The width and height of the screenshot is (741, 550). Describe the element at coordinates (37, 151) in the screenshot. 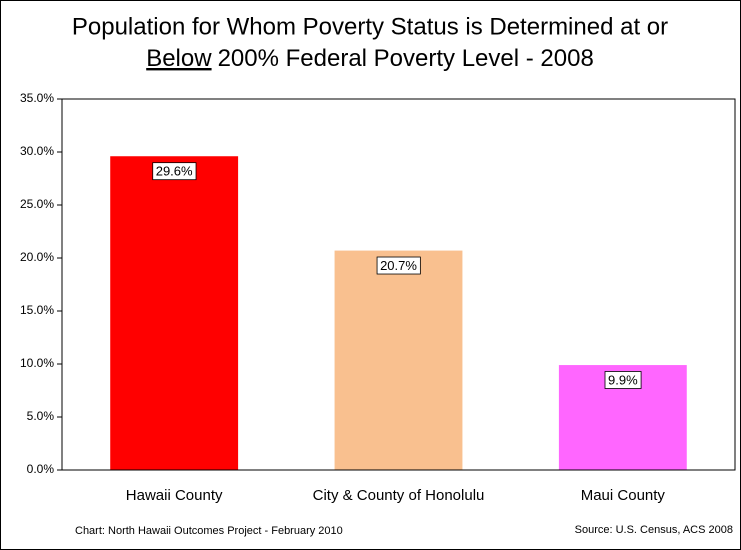

I see `y-tick-label: 30.0%` at that location.